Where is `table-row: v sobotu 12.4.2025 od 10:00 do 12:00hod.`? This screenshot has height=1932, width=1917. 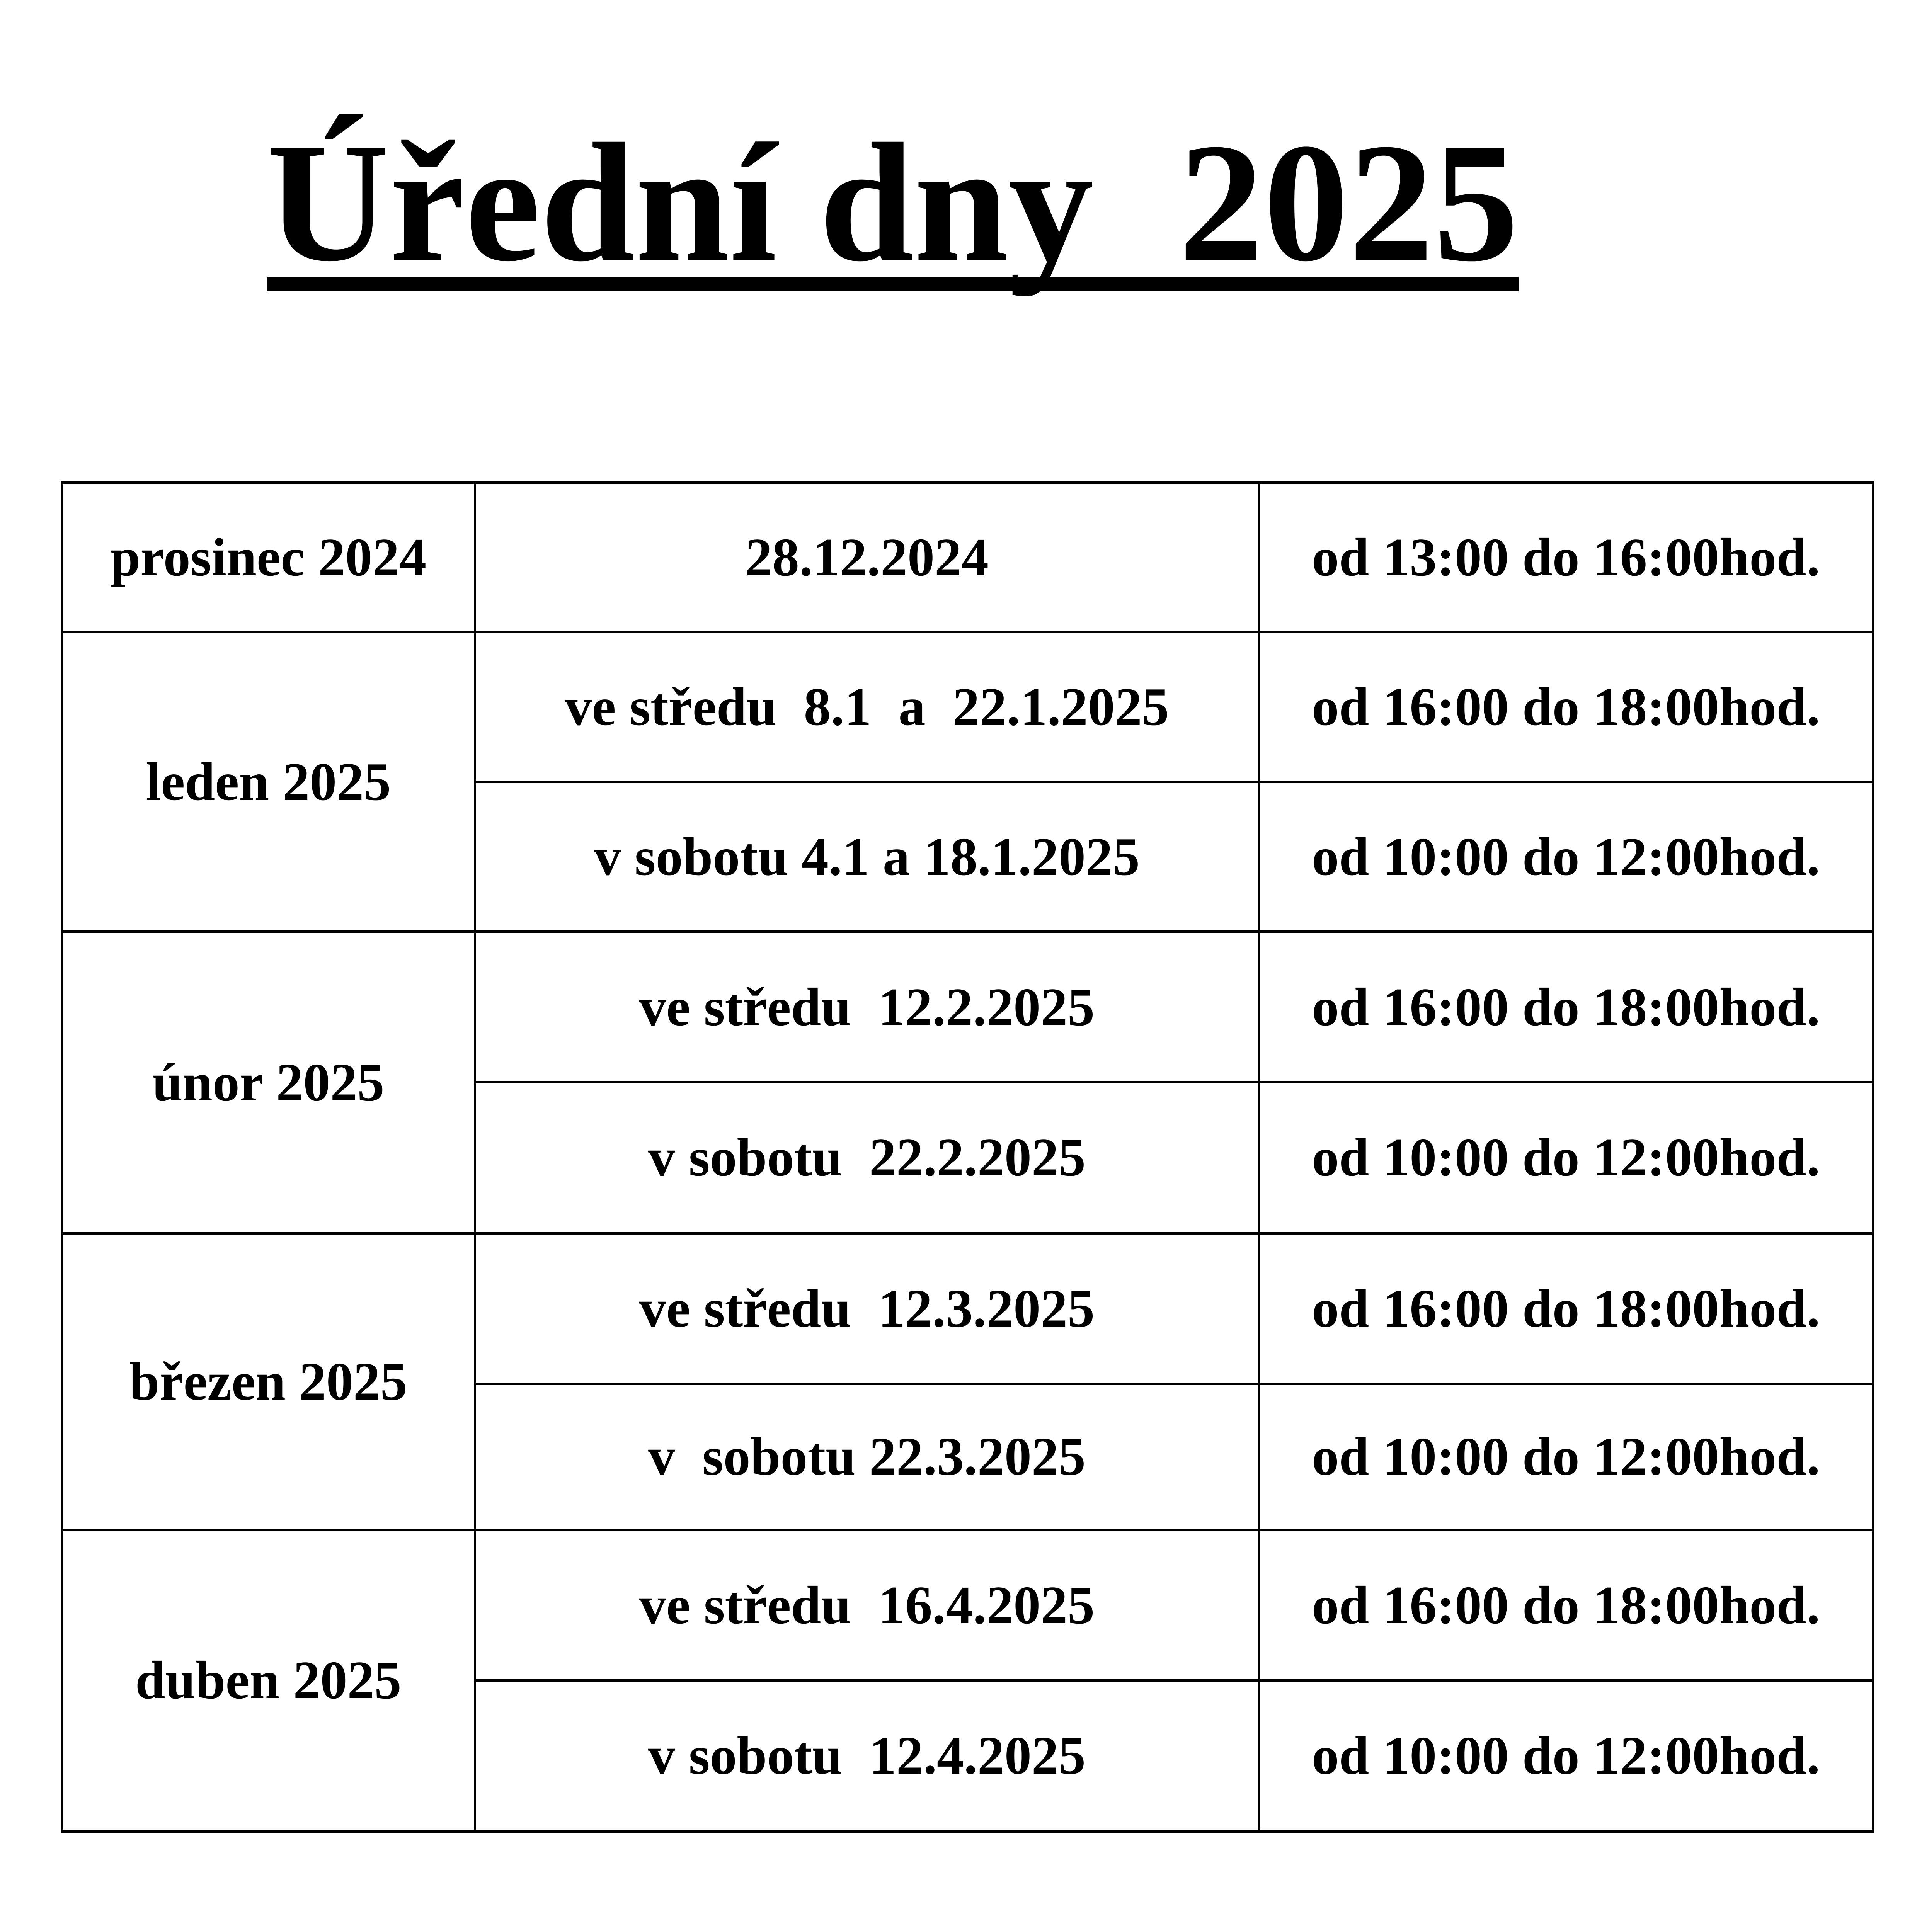 table-row: v sobotu 12.4.2025 od 10:00 do 12:00hod. is located at coordinates (968, 1756).